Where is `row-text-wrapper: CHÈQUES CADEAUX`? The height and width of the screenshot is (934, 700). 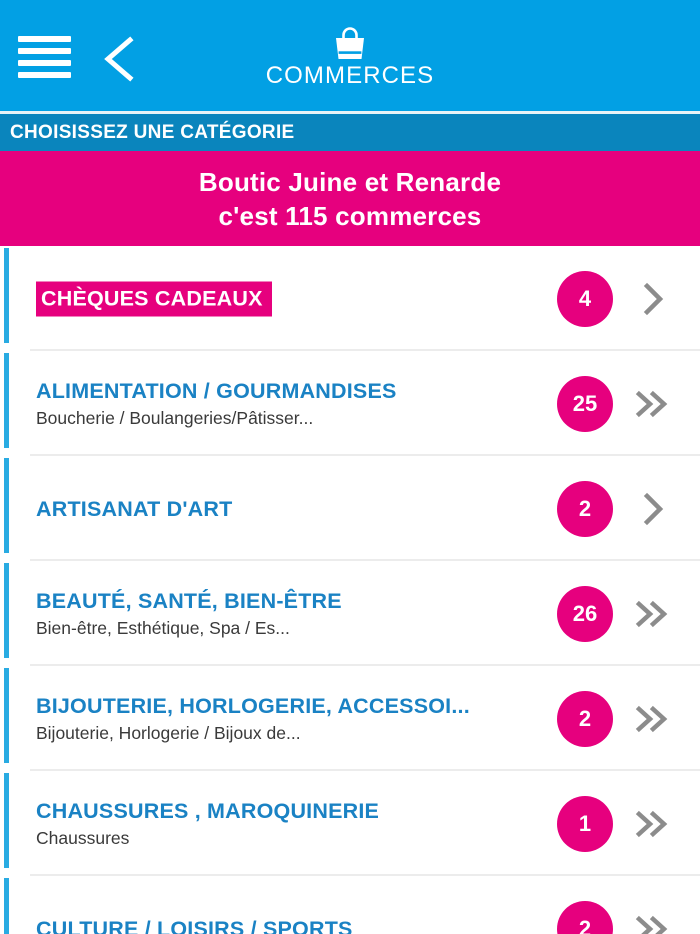 row-text-wrapper: CHÈQUES CADEAUX is located at coordinates (268, 298).